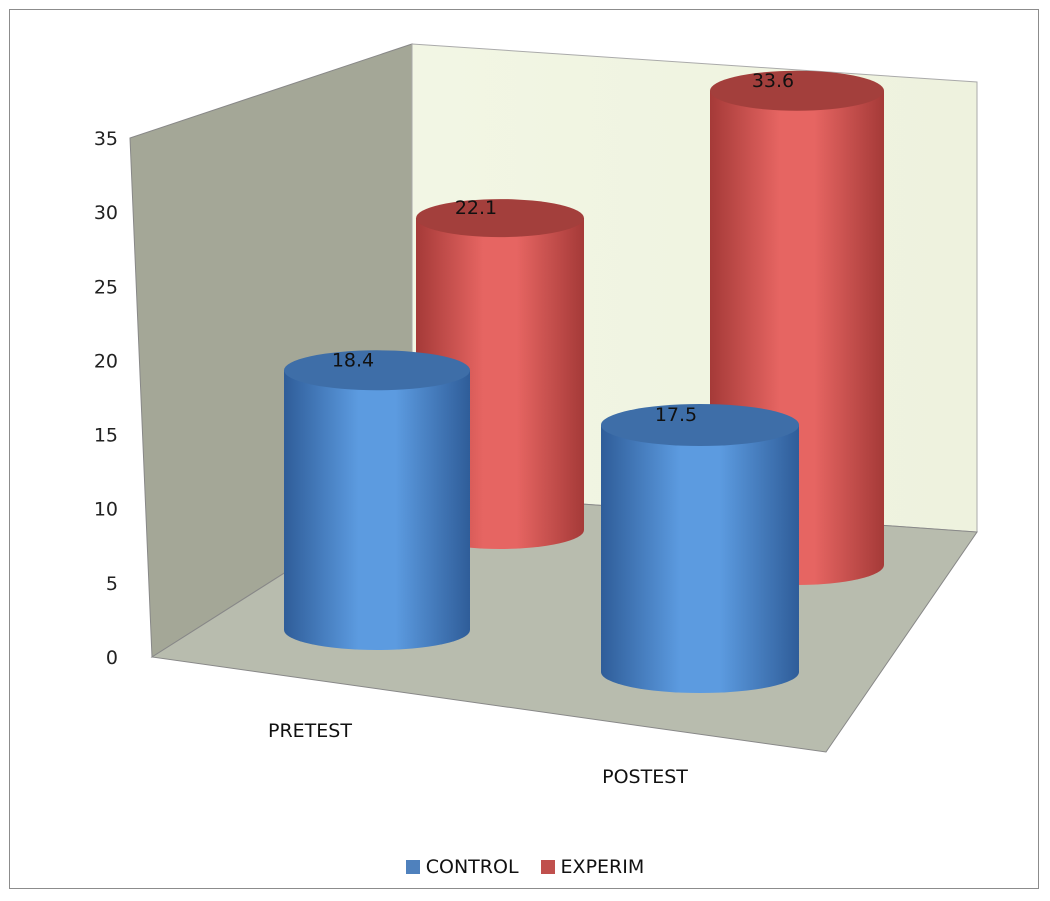 Image resolution: width=1050 pixels, height=901 pixels. I want to click on bar-top-experim-postest, so click(797, 90).